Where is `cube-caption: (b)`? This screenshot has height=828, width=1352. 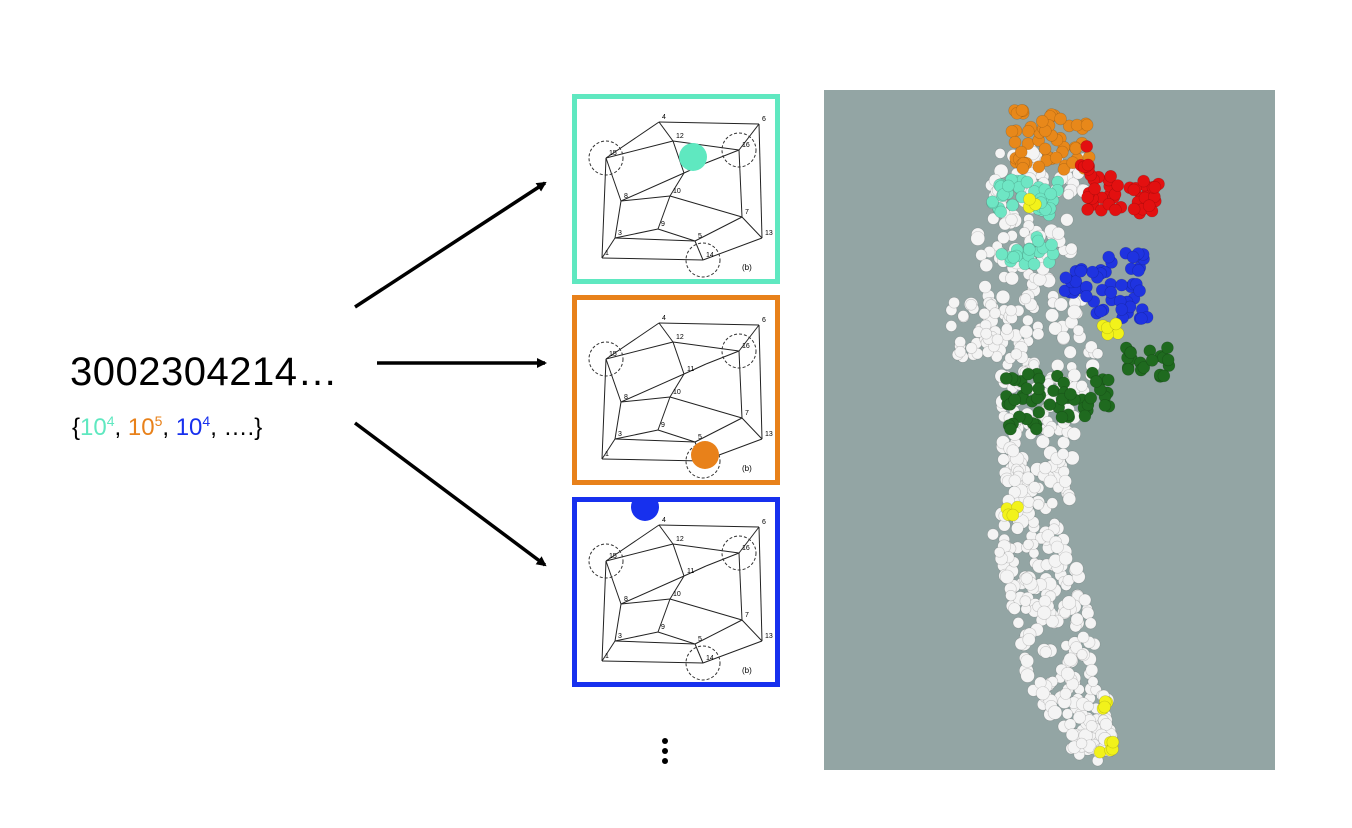
cube-caption: (b) is located at coordinates (747, 468).